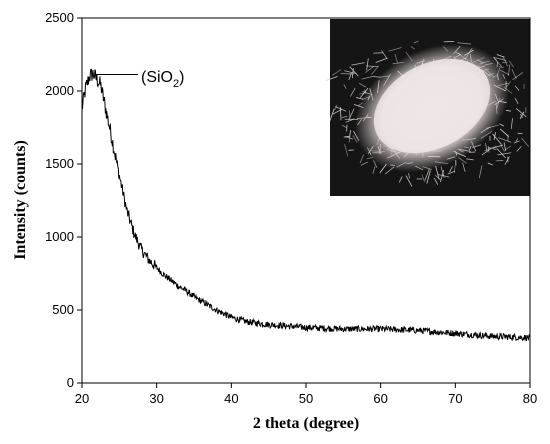 Image resolution: width=550 pixels, height=444 pixels. Describe the element at coordinates (63, 200) in the screenshot. I see `y-axis-ticks: 0 500 1000 1500 2000 2500` at that location.